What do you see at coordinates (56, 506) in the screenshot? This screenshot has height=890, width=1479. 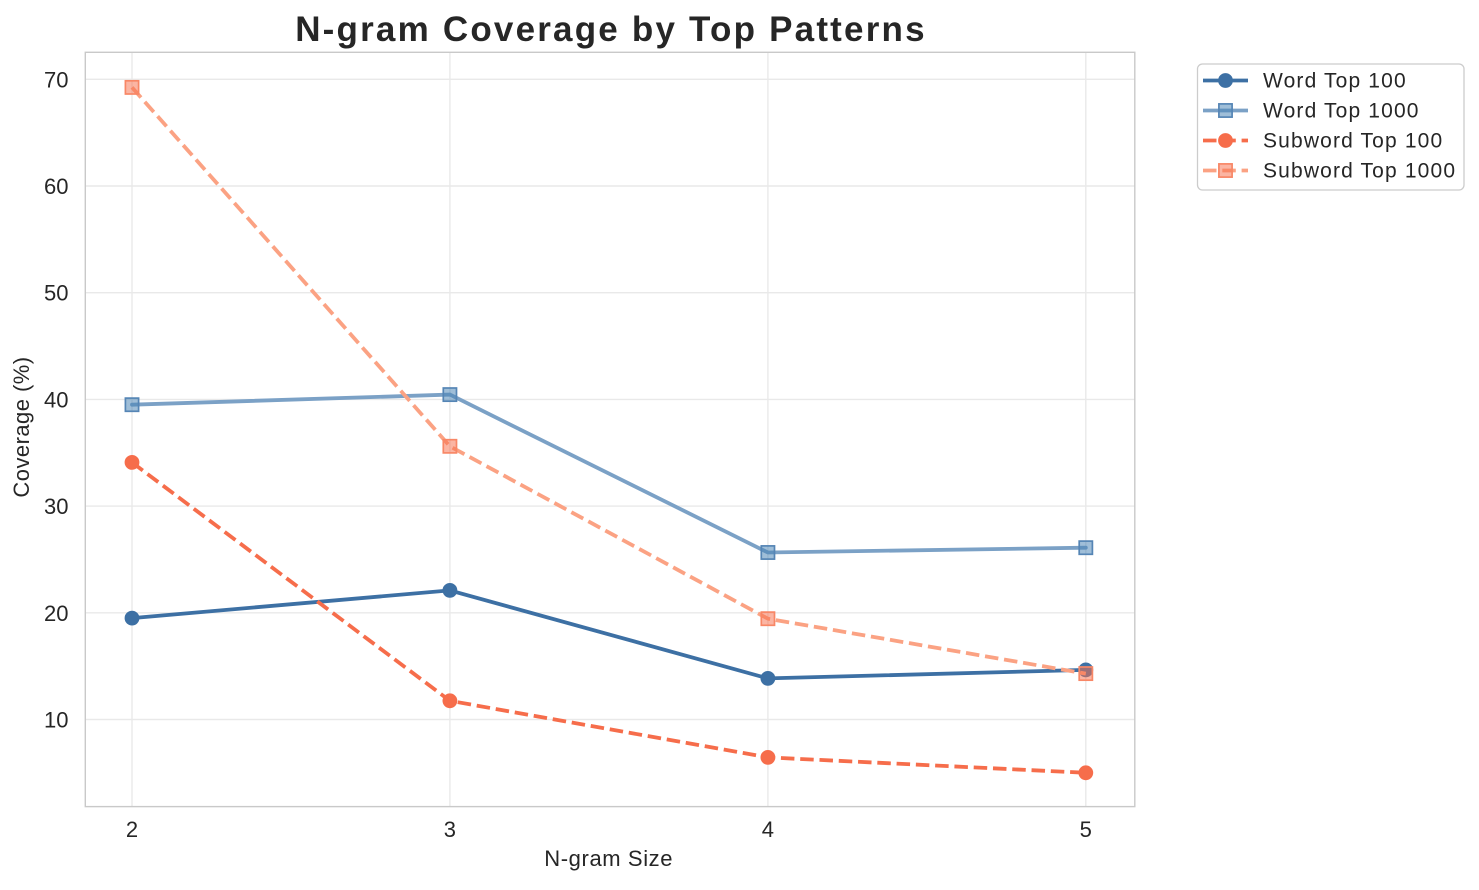 I see `svg-text: 30` at bounding box center [56, 506].